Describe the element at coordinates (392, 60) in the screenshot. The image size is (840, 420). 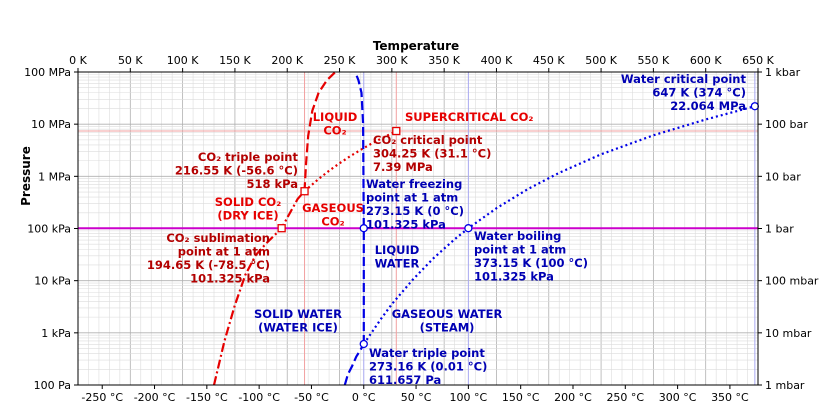
I see `tick-label-top: 300 K` at that location.